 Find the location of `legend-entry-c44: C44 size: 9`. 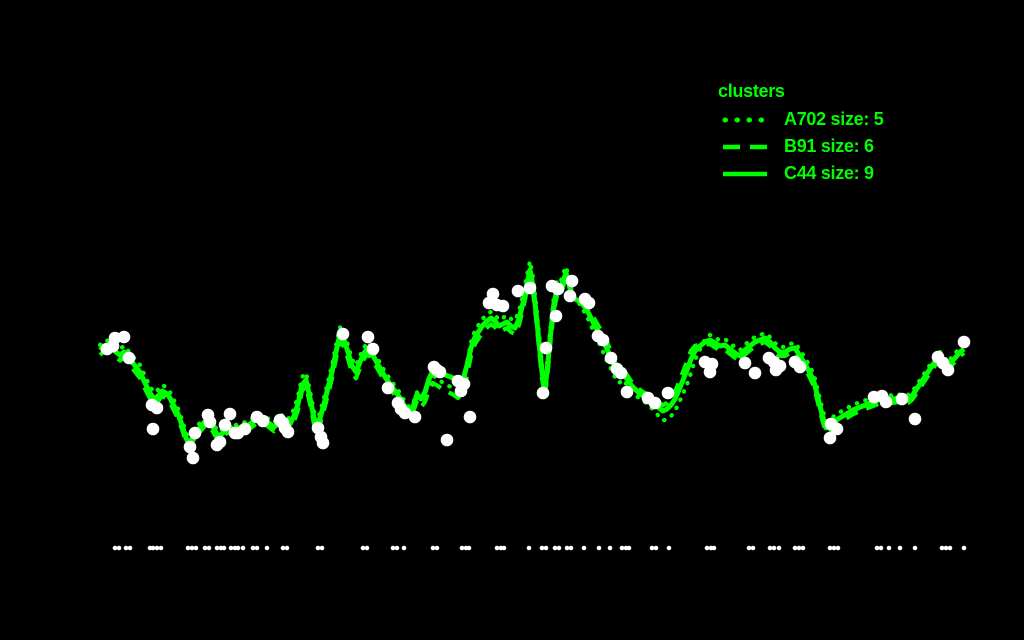

legend-entry-c44: C44 size: 9 is located at coordinates (799, 173).